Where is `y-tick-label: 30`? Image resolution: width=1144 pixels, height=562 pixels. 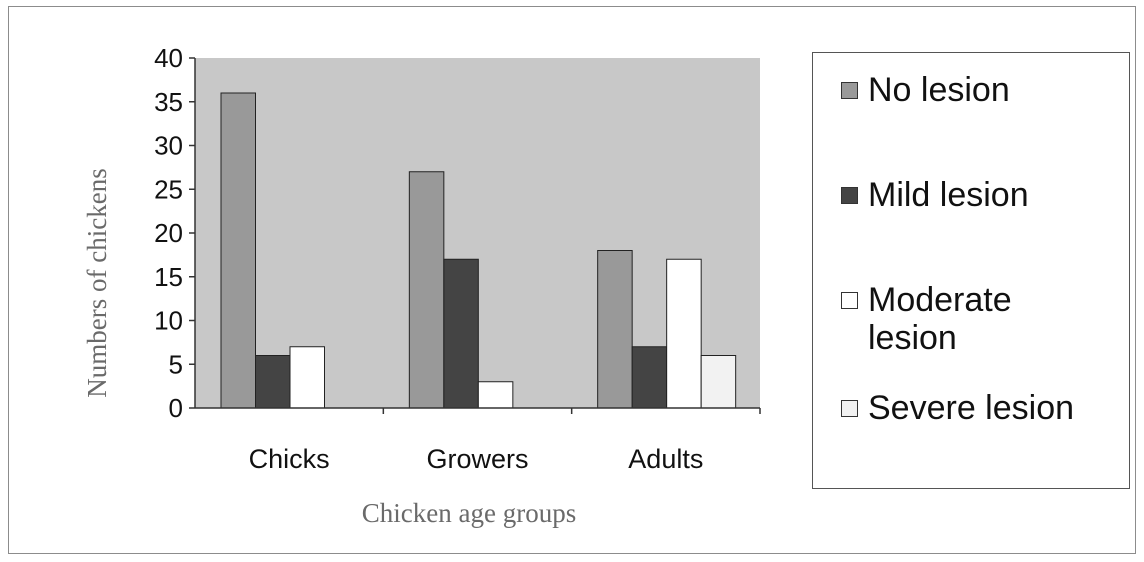
y-tick-label: 30 is located at coordinates (168, 146).